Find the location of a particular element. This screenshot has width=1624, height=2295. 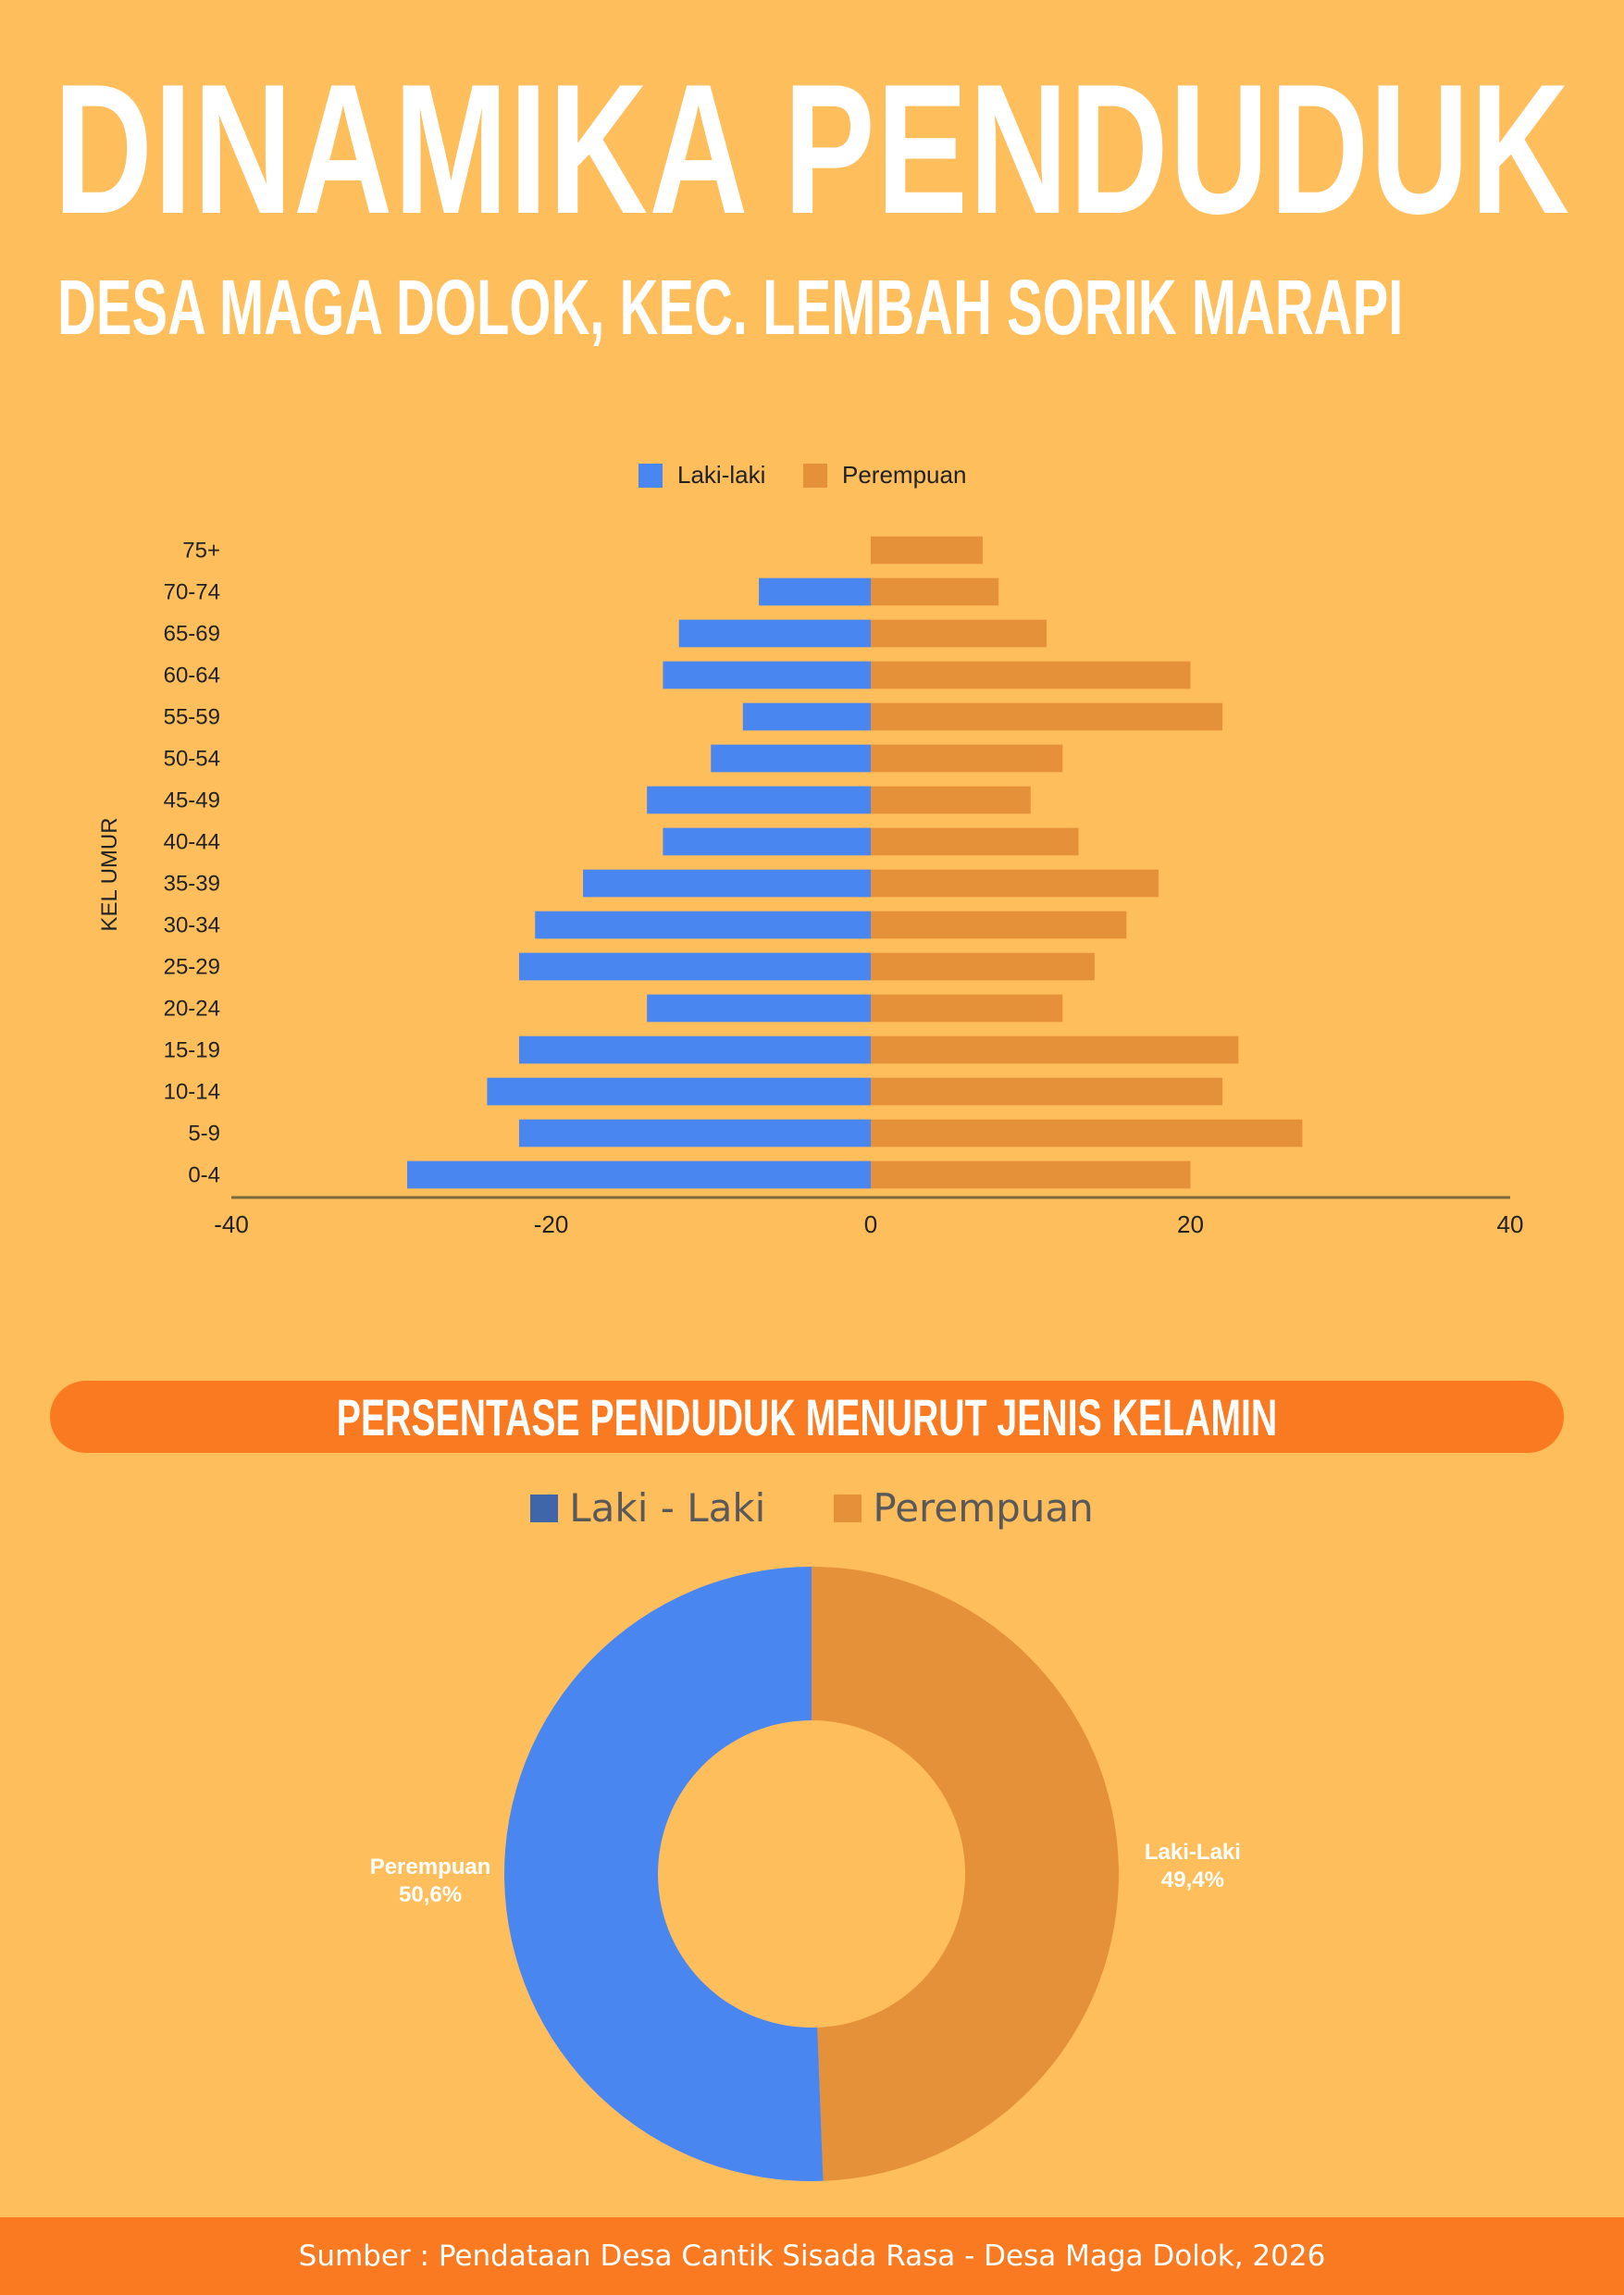

x-tick-label: 0 is located at coordinates (870, 1224).